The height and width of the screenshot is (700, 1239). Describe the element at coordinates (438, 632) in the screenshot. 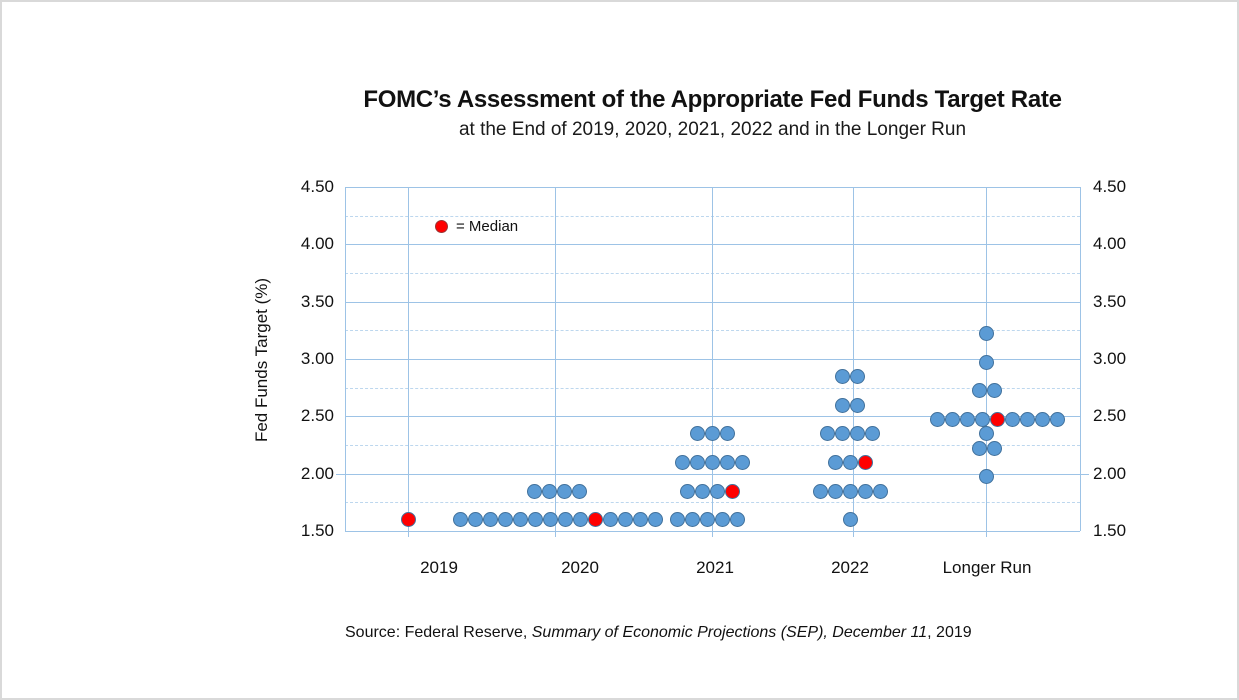

I see `source-prefix: Source: Federal Reserve,` at that location.